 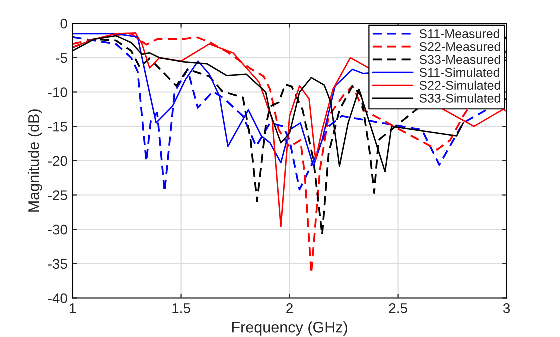 I want to click on y-tick-label: -40, so click(x=58, y=299).